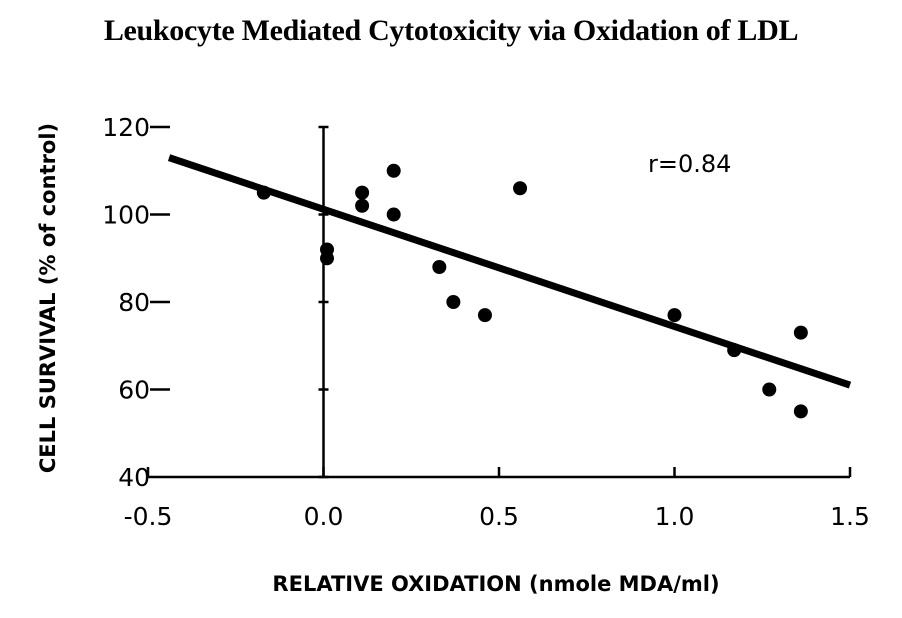 Image resolution: width=902 pixels, height=618 pixels. I want to click on x-tick-label: 1.5, so click(850, 516).